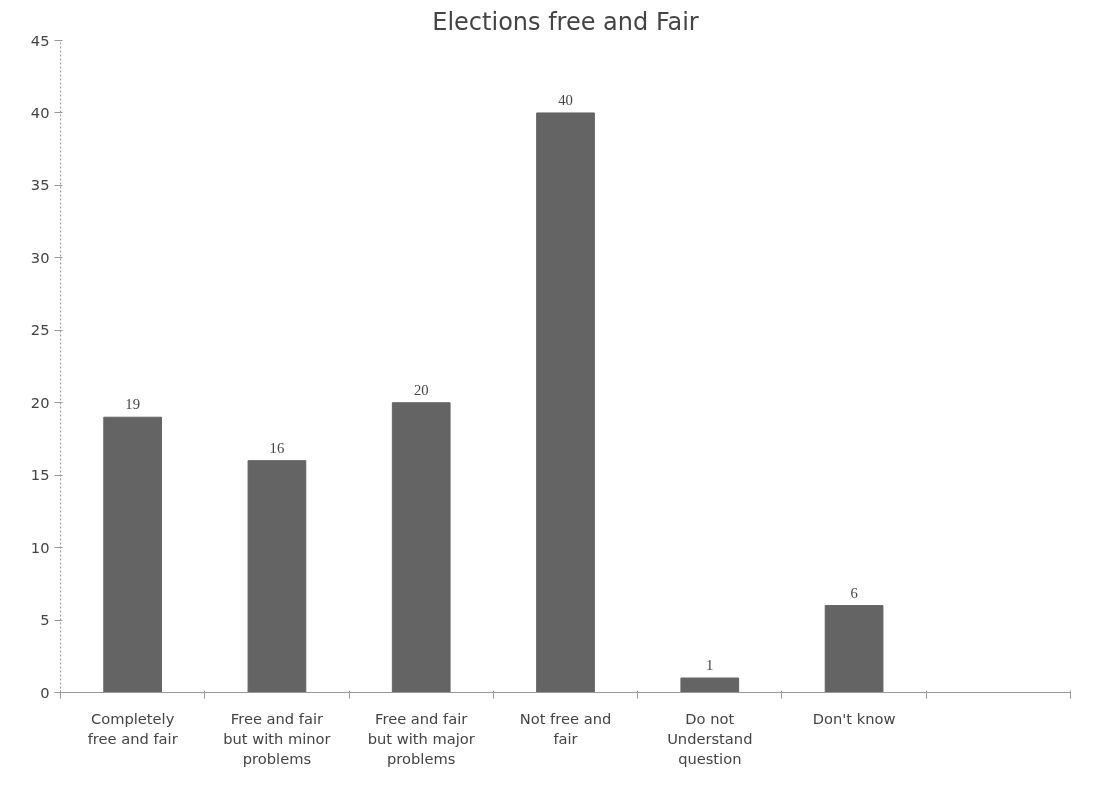 This screenshot has height=785, width=1119. I want to click on data-label: 1, so click(710, 665).